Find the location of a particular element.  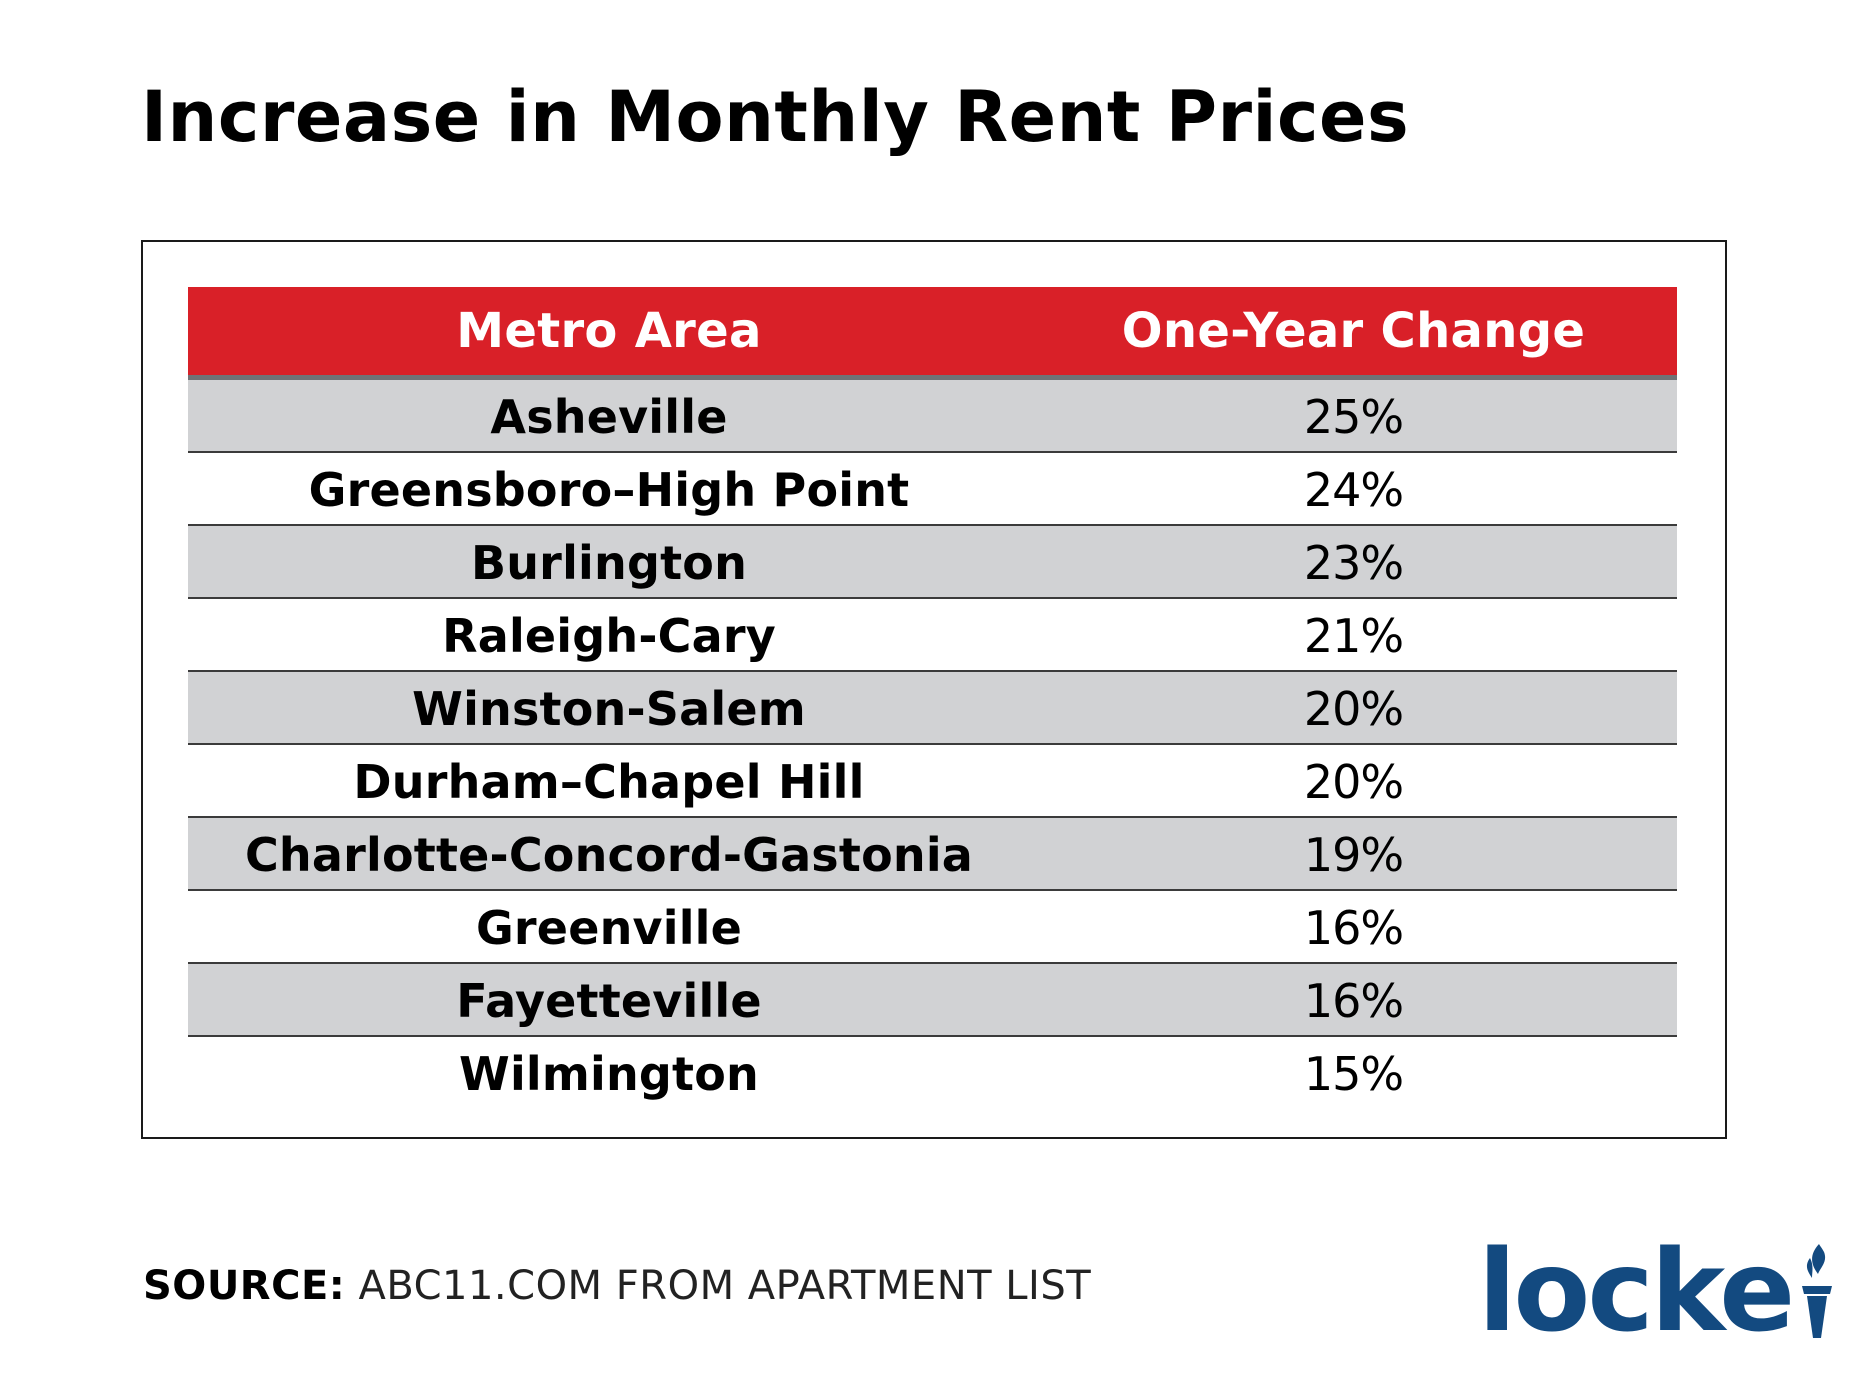

one-year-change-cell: 24% is located at coordinates (1353, 489).